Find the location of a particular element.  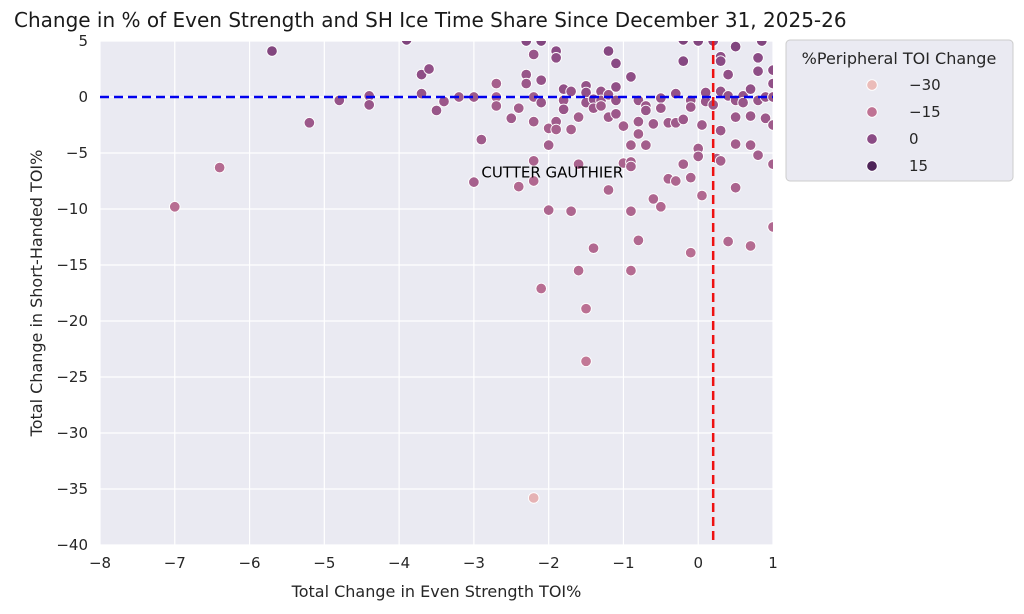

legend-entry-label: −30 is located at coordinates (925, 85).